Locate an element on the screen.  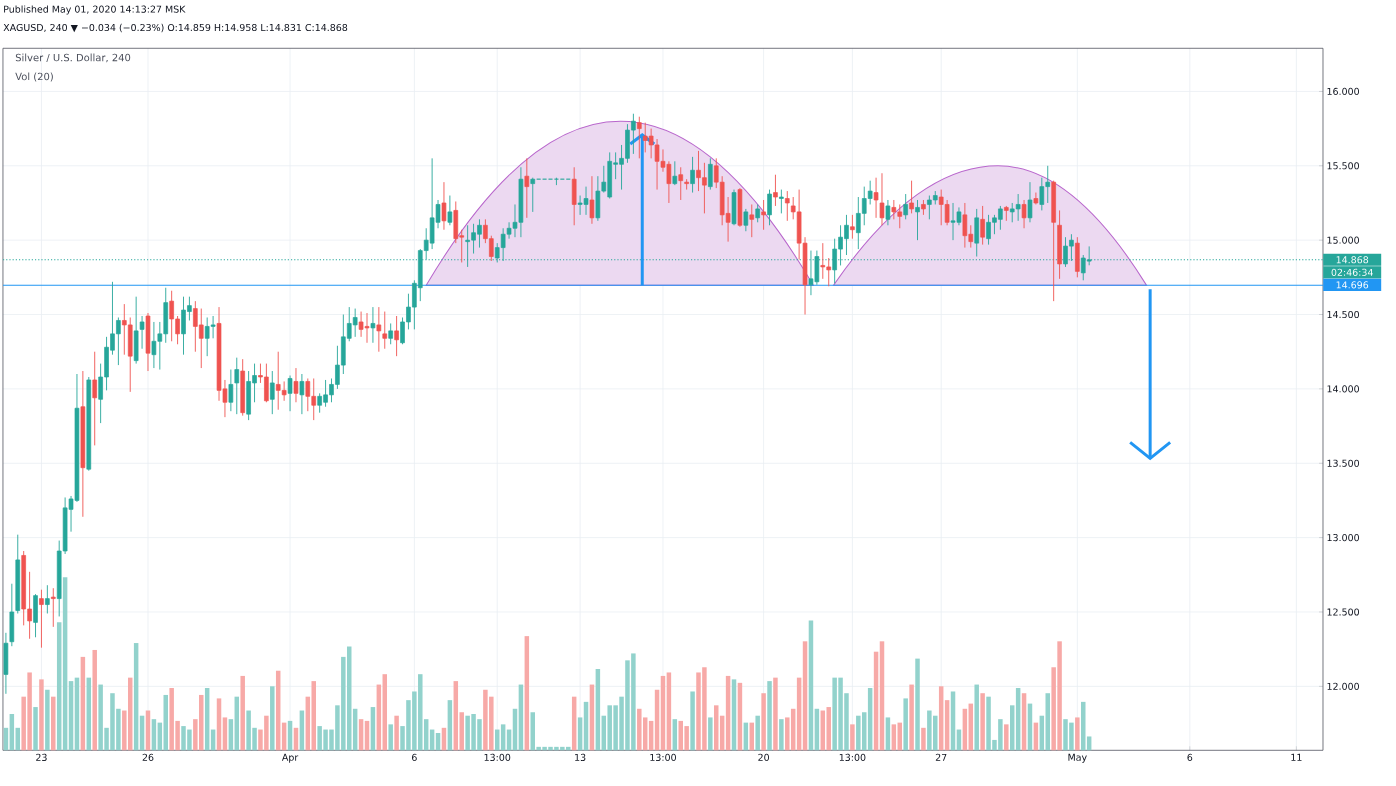
x-tick-label: 27 is located at coordinates (941, 757).